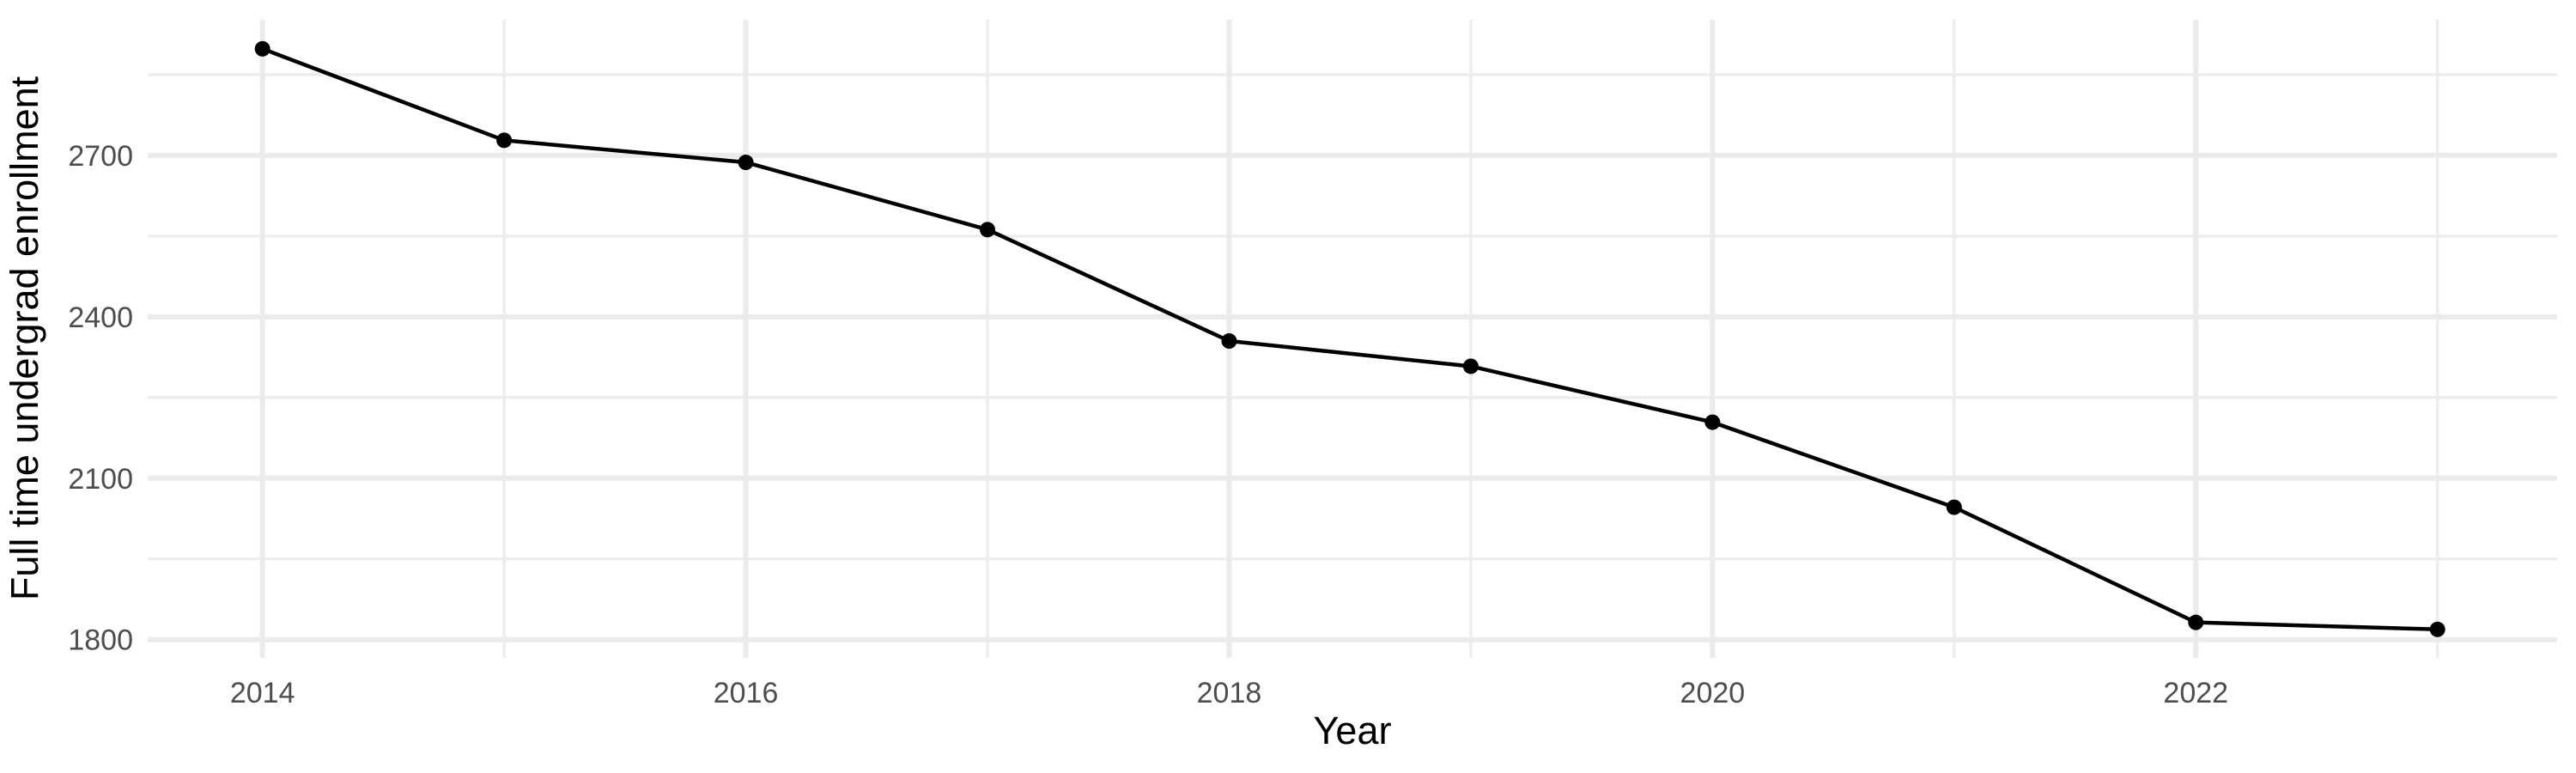  I want to click on x-tick-label: 2016, so click(746, 693).